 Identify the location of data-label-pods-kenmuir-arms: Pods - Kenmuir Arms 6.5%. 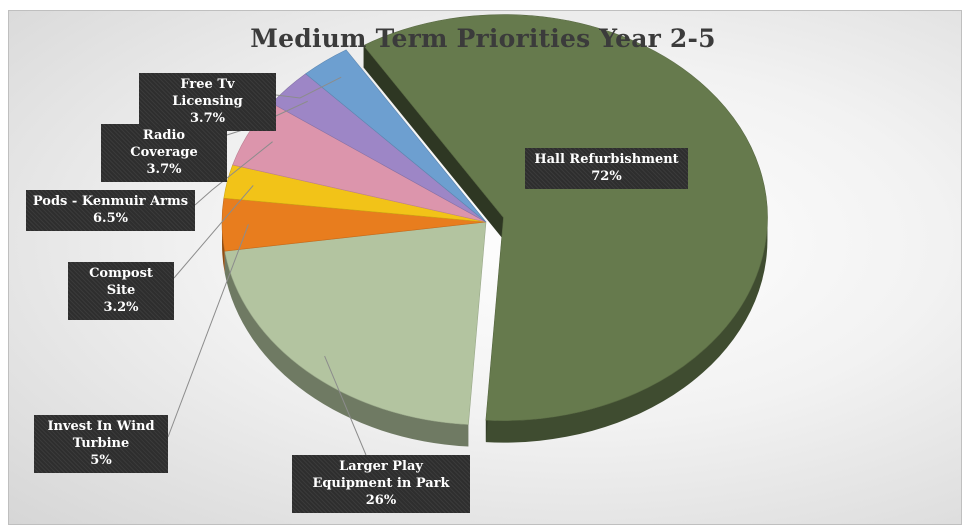
(110, 210).